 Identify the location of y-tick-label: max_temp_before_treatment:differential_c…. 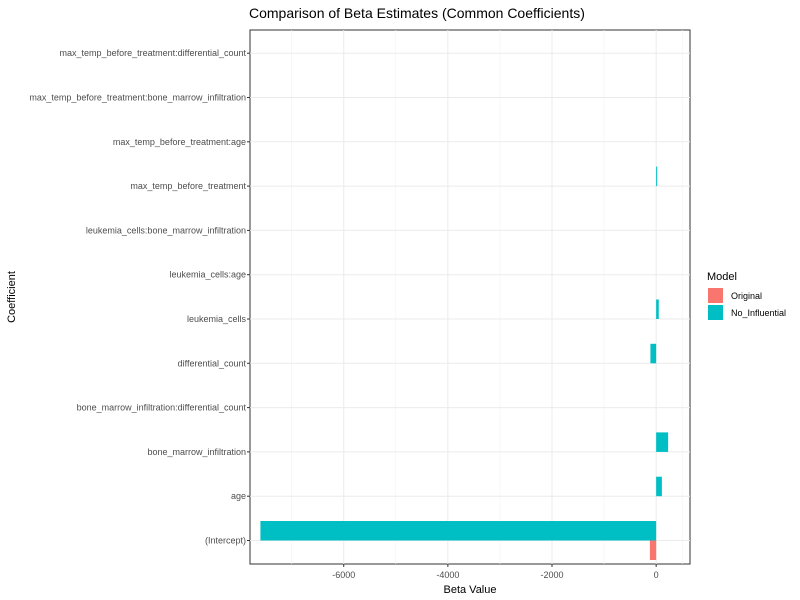
(153, 53).